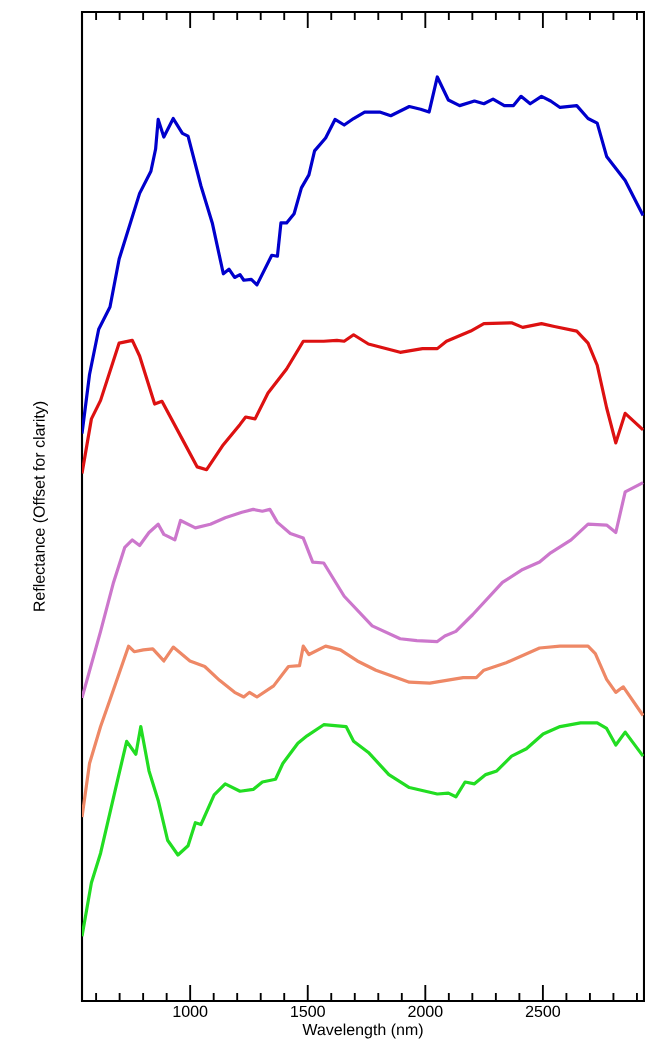 This screenshot has width=645, height=1052. What do you see at coordinates (308, 1011) in the screenshot?
I see `x-tick-label: 1500` at bounding box center [308, 1011].